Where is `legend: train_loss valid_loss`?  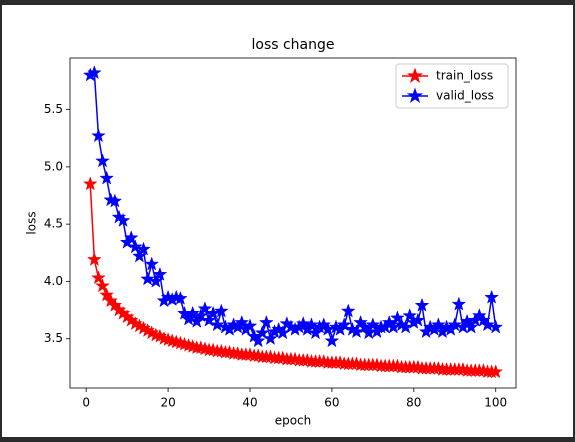
legend: train_loss valid_loss is located at coordinates (452, 86).